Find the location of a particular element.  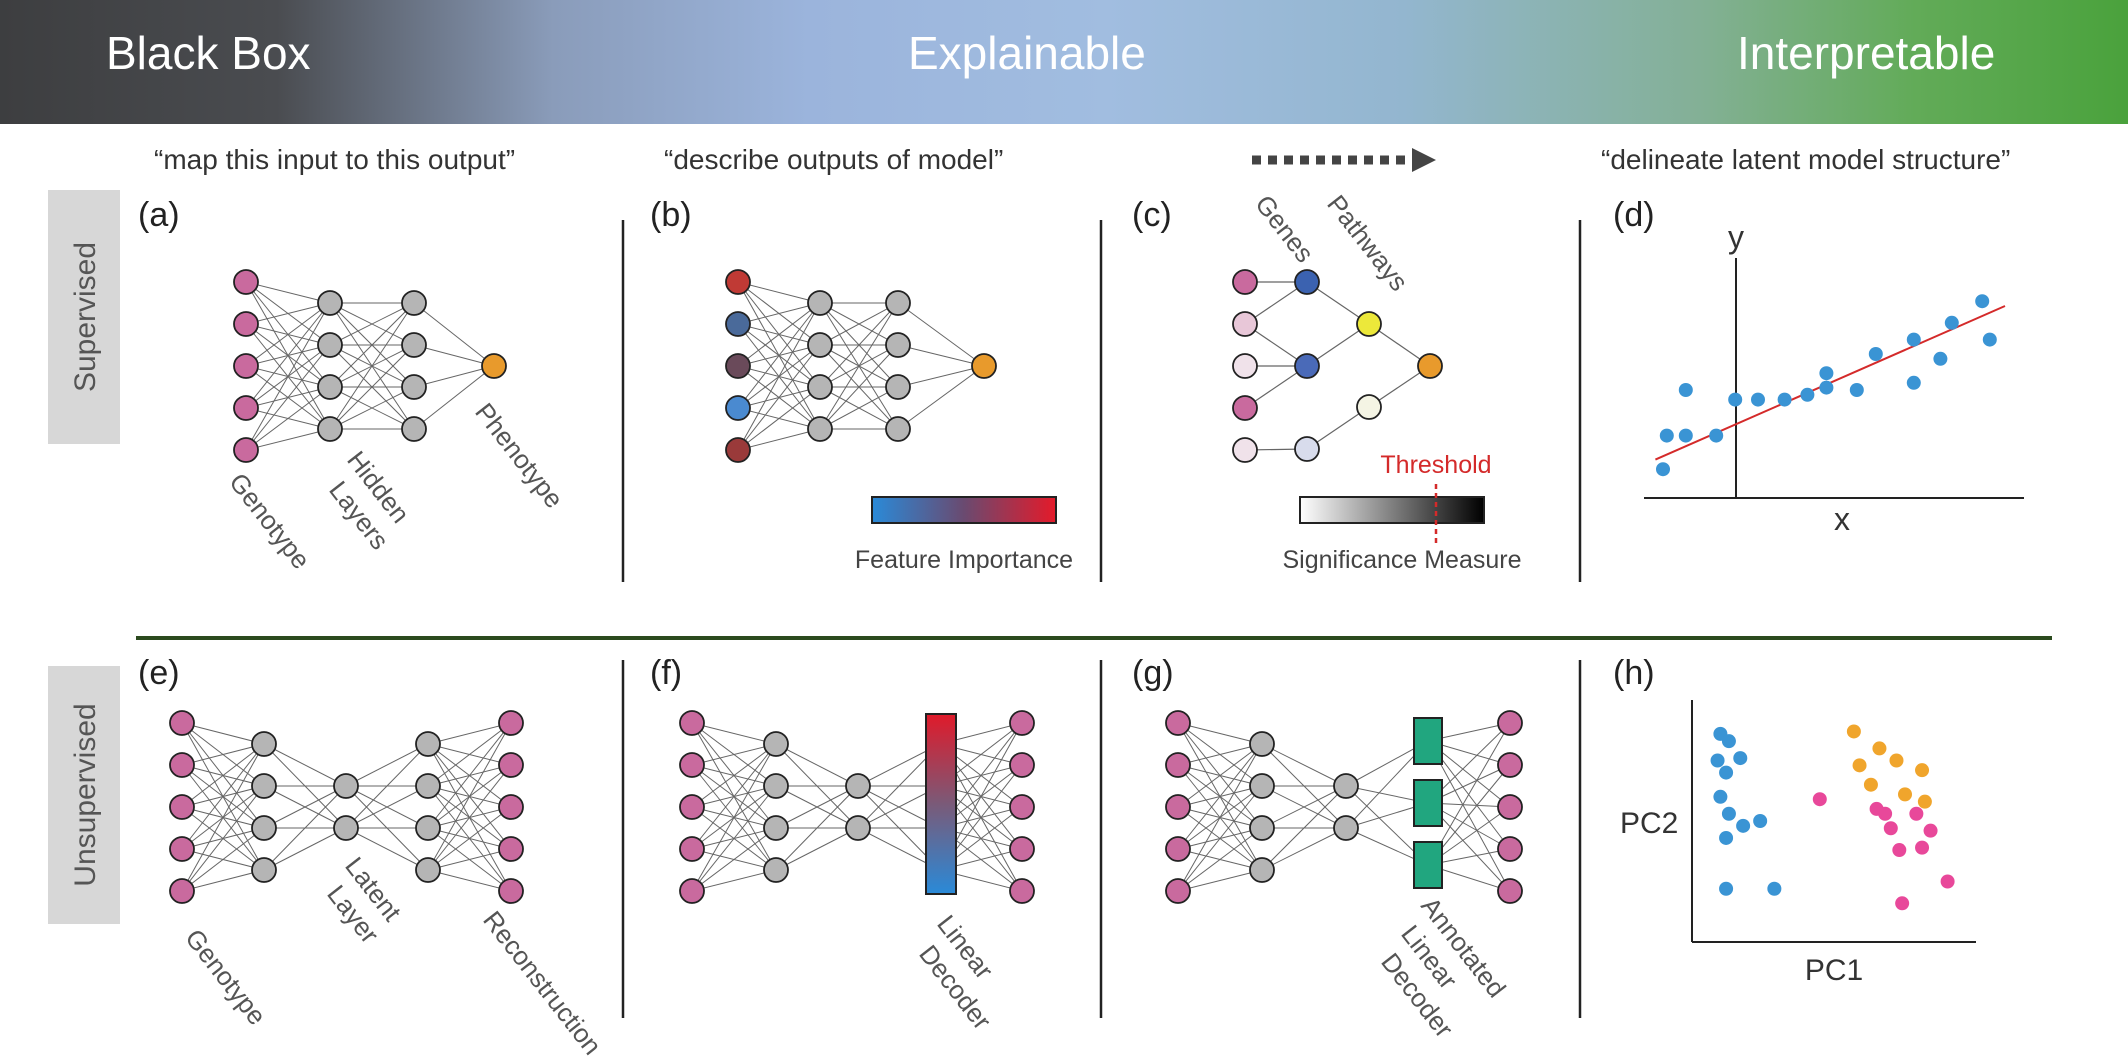

label-pathways: Pathways is located at coordinates (1367, 242).